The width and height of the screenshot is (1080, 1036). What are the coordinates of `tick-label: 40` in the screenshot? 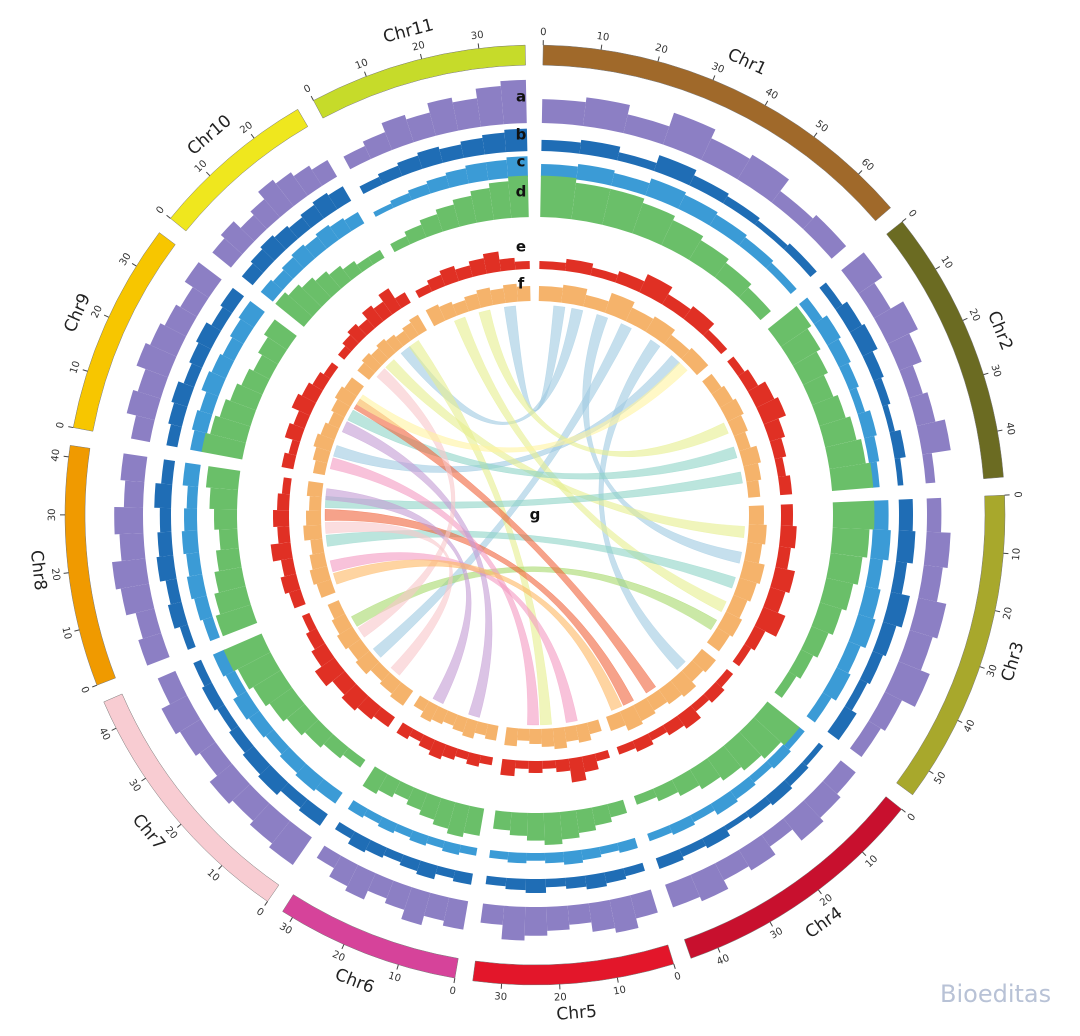 It's located at (56, 455).